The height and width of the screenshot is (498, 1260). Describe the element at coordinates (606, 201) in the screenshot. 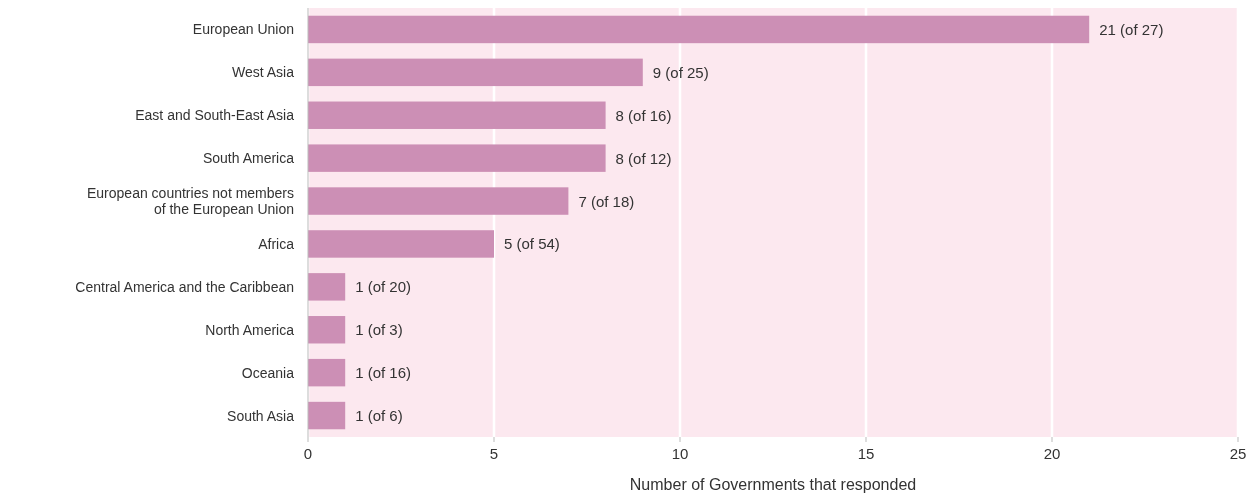

I see `data-label: 7 (of 18)` at that location.